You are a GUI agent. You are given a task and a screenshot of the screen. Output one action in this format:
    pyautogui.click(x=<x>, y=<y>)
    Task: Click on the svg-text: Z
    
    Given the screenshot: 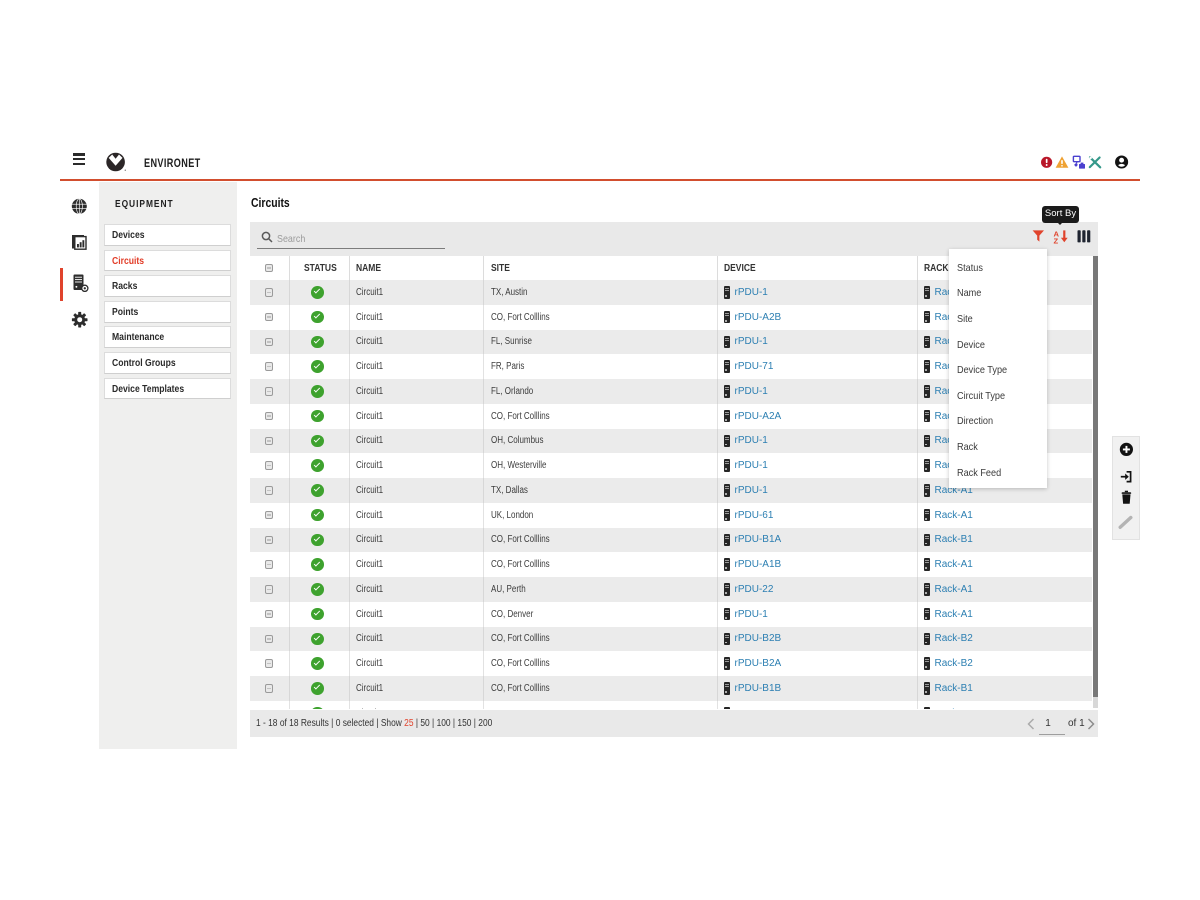 What is the action you would take?
    pyautogui.click(x=1056, y=240)
    